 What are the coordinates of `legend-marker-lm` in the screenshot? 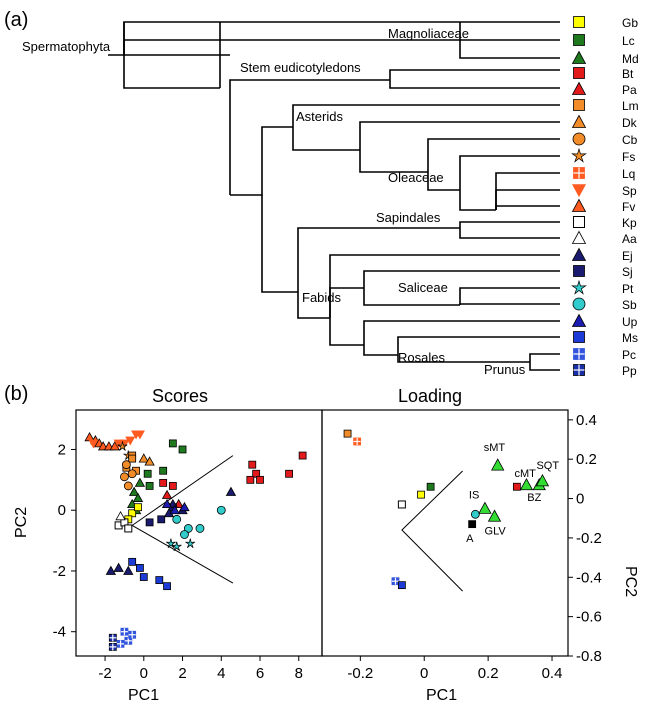 It's located at (579, 105).